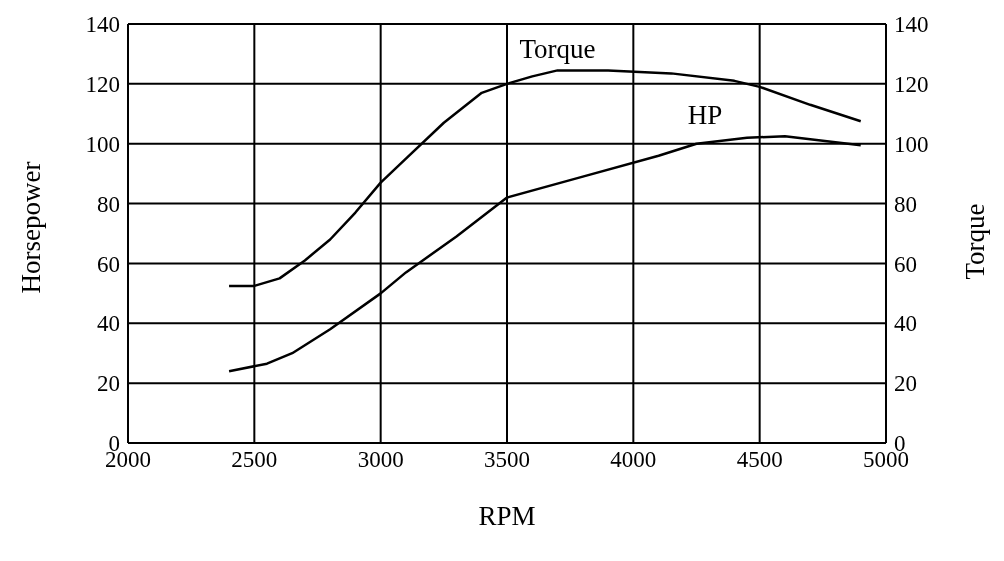 The height and width of the screenshot is (561, 1004). I want to click on x-tick-label: 3000, so click(380, 460).